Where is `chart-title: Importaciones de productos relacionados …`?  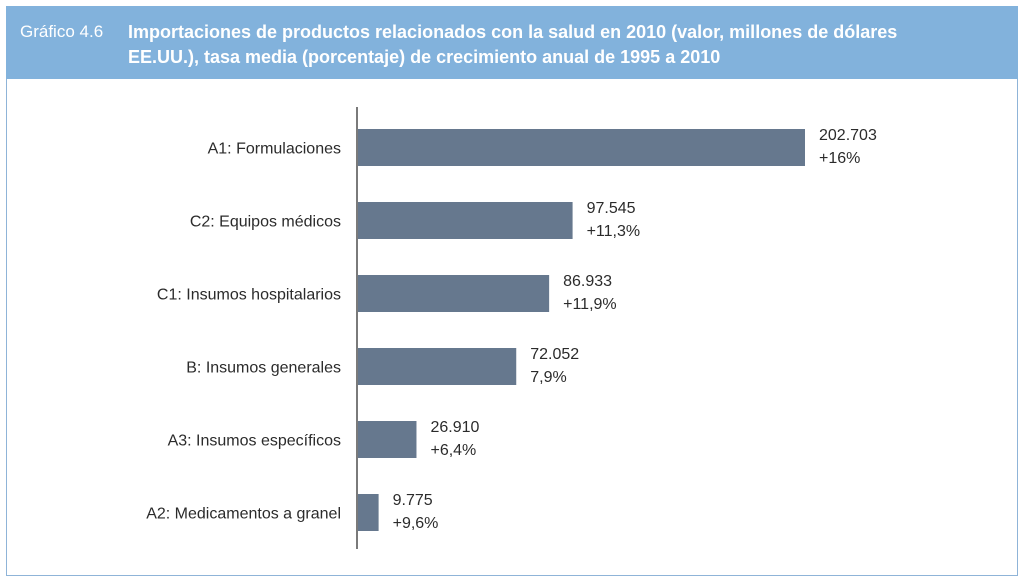
chart-title: Importaciones de productos relacionados … is located at coordinates (513, 44).